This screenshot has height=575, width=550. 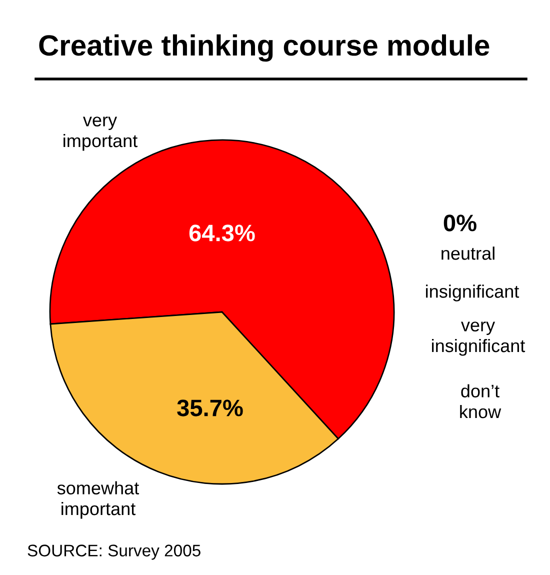 I want to click on category-label: don’t know, so click(x=481, y=401).